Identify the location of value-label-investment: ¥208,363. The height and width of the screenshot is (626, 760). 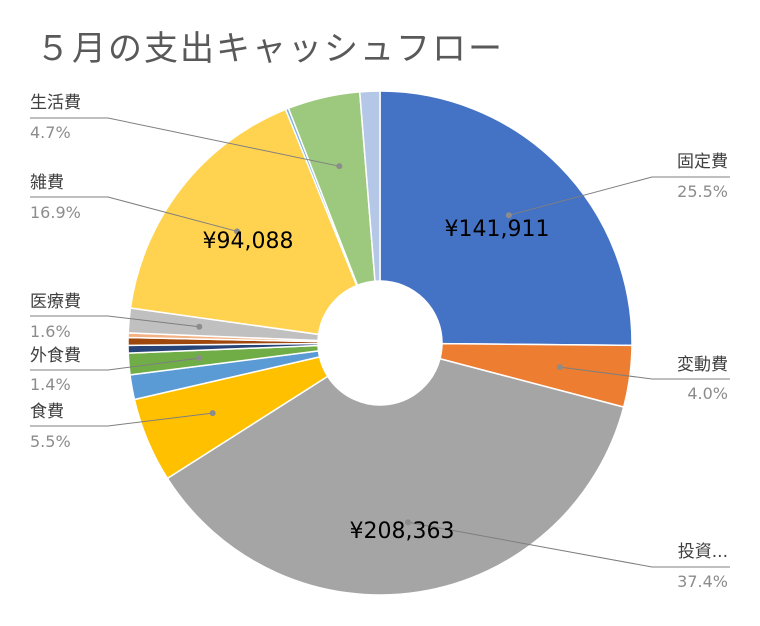
(402, 531).